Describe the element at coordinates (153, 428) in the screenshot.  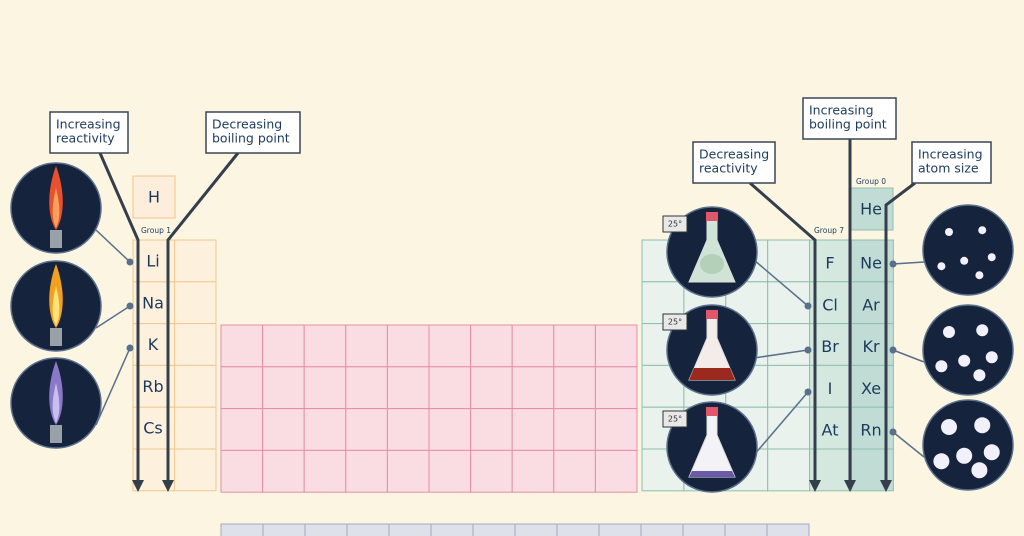
I see `element-symbol: Cs` at that location.